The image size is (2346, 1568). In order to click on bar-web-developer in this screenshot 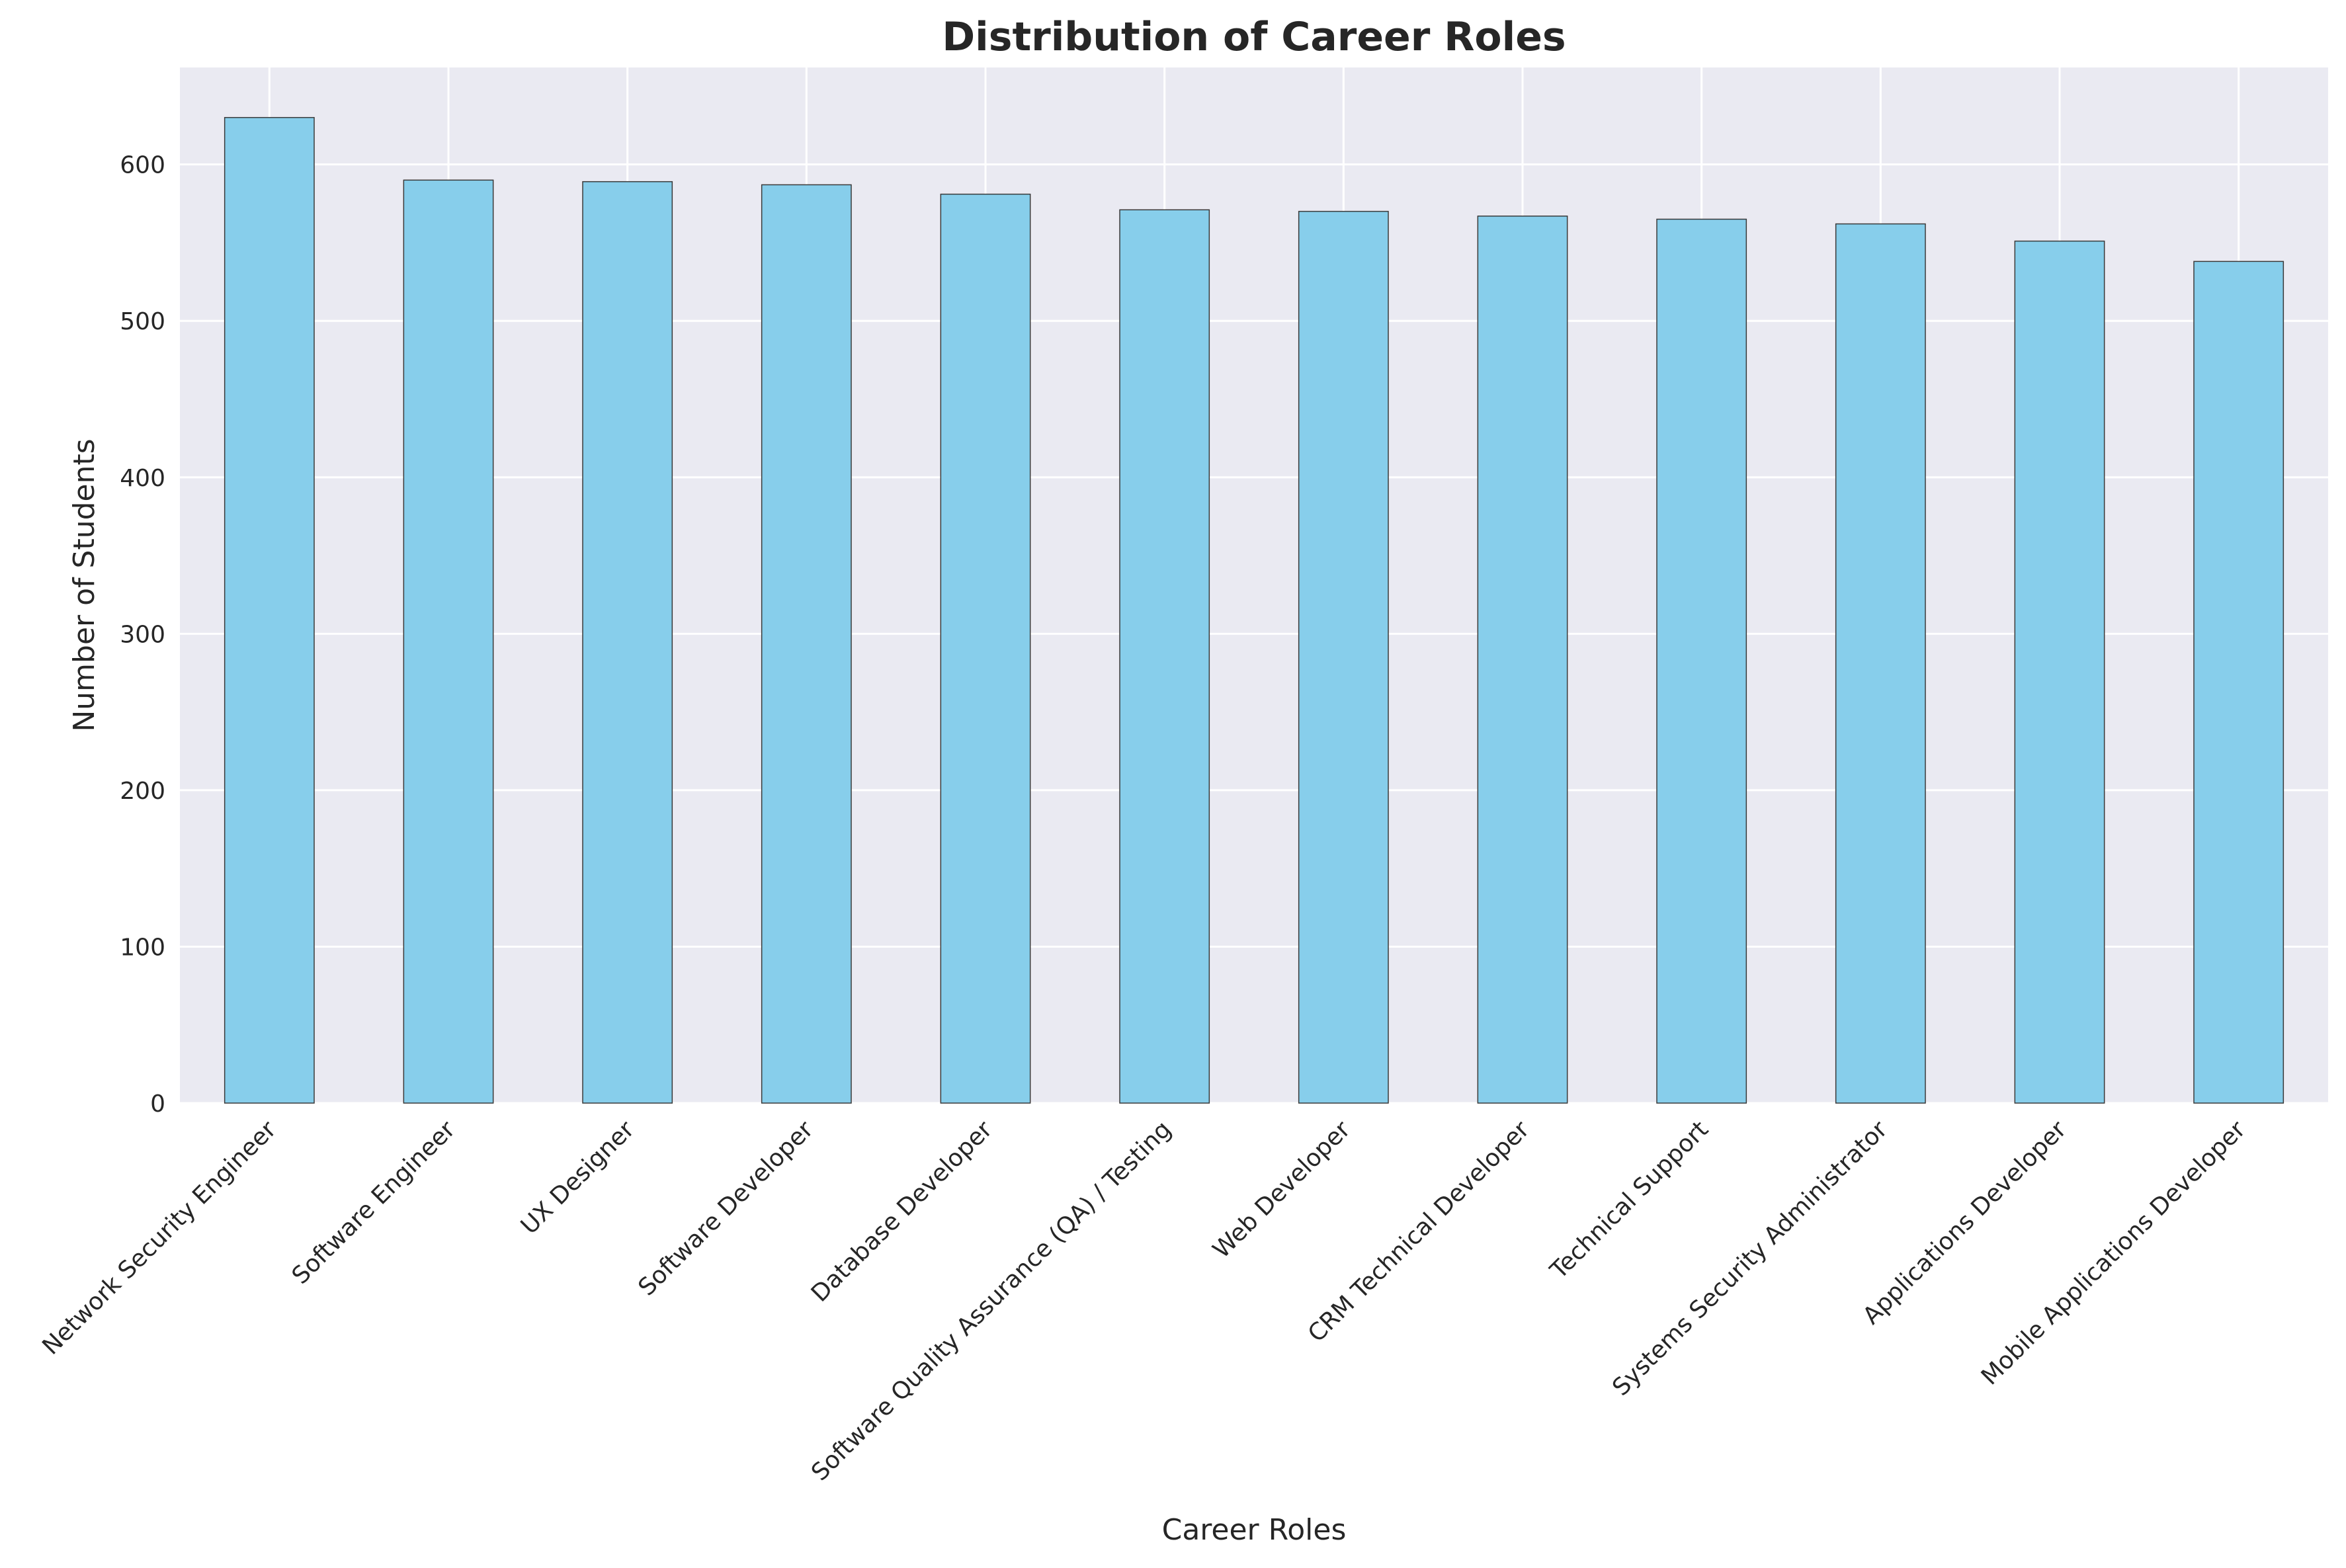, I will do `click(1343, 657)`.